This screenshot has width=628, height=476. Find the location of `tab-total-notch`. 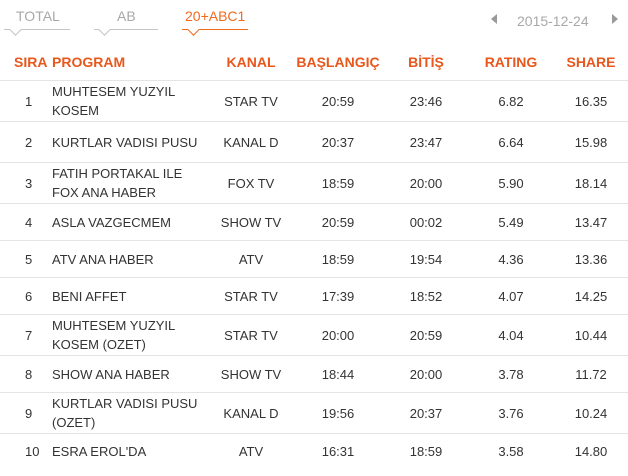

tab-total-notch is located at coordinates (15, 29).